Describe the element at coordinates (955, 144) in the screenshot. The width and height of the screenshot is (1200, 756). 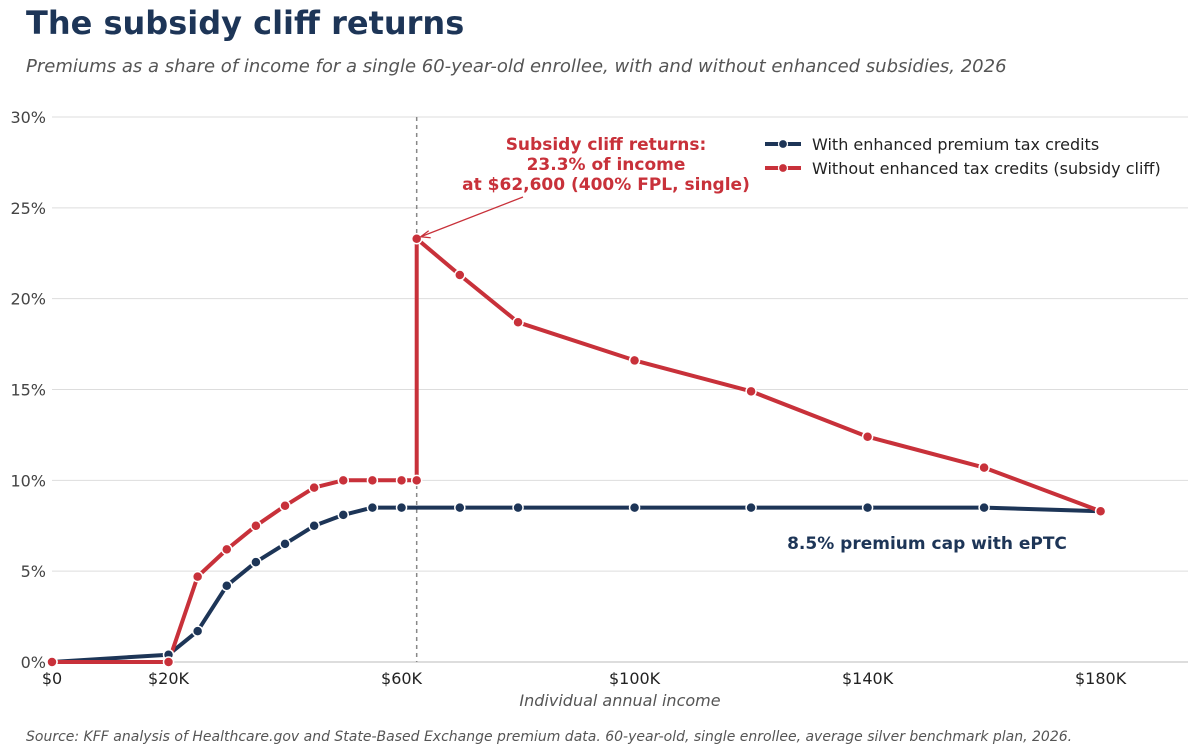
I see `legend-label: With enhanced premium tax credits` at that location.